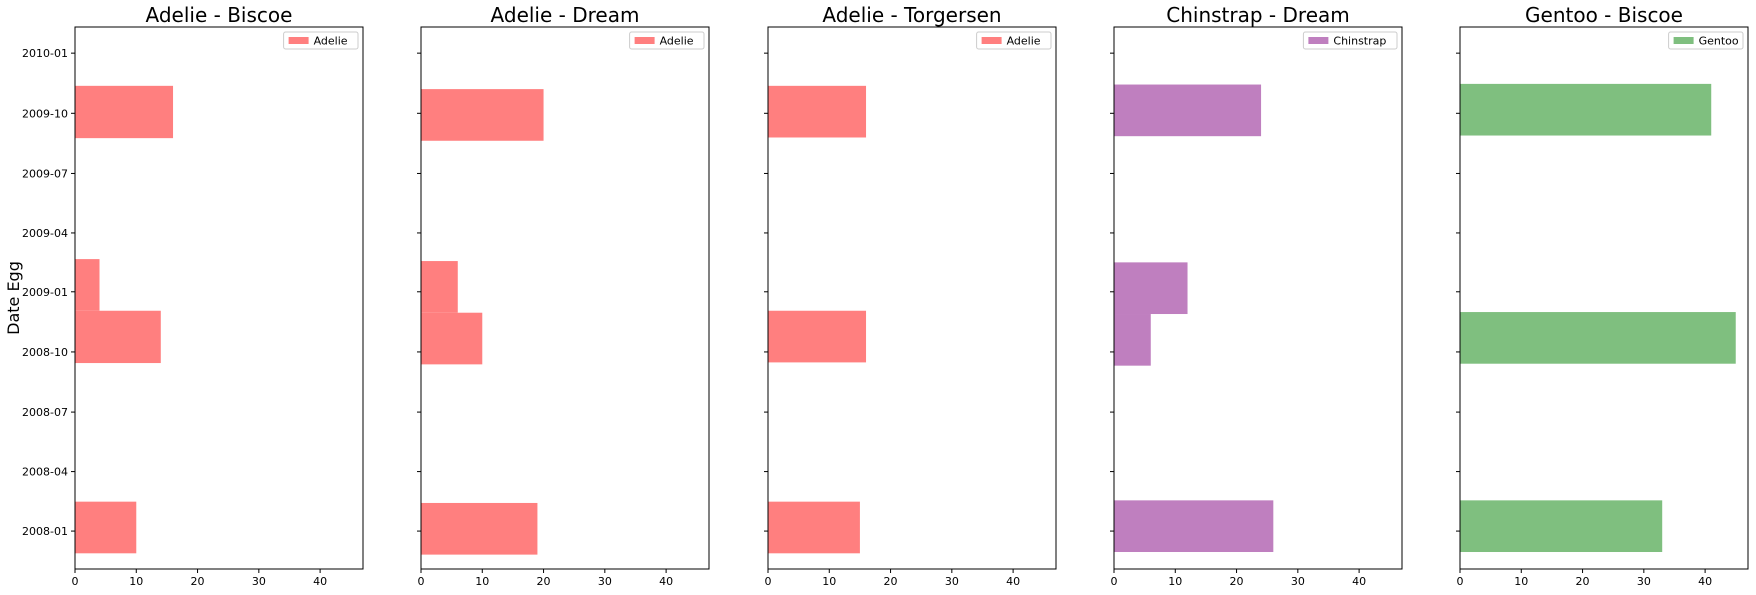 The image size is (1756, 595). Describe the element at coordinates (219, 15) in the screenshot. I see `chart-title: Adelie - Biscoe` at that location.